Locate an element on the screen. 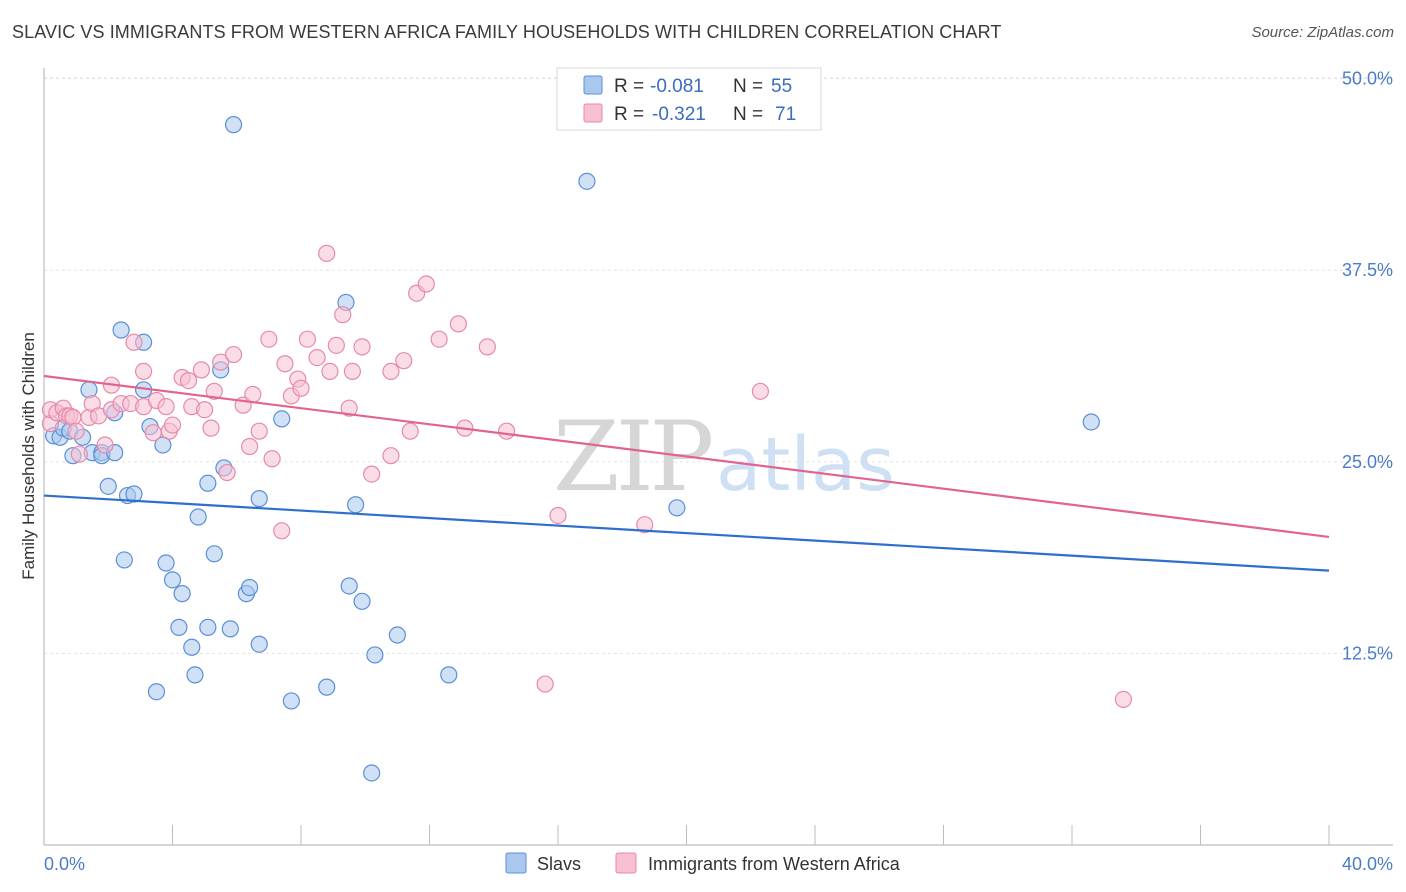  x-tick-label-max: 40.0% is located at coordinates (1367, 864).